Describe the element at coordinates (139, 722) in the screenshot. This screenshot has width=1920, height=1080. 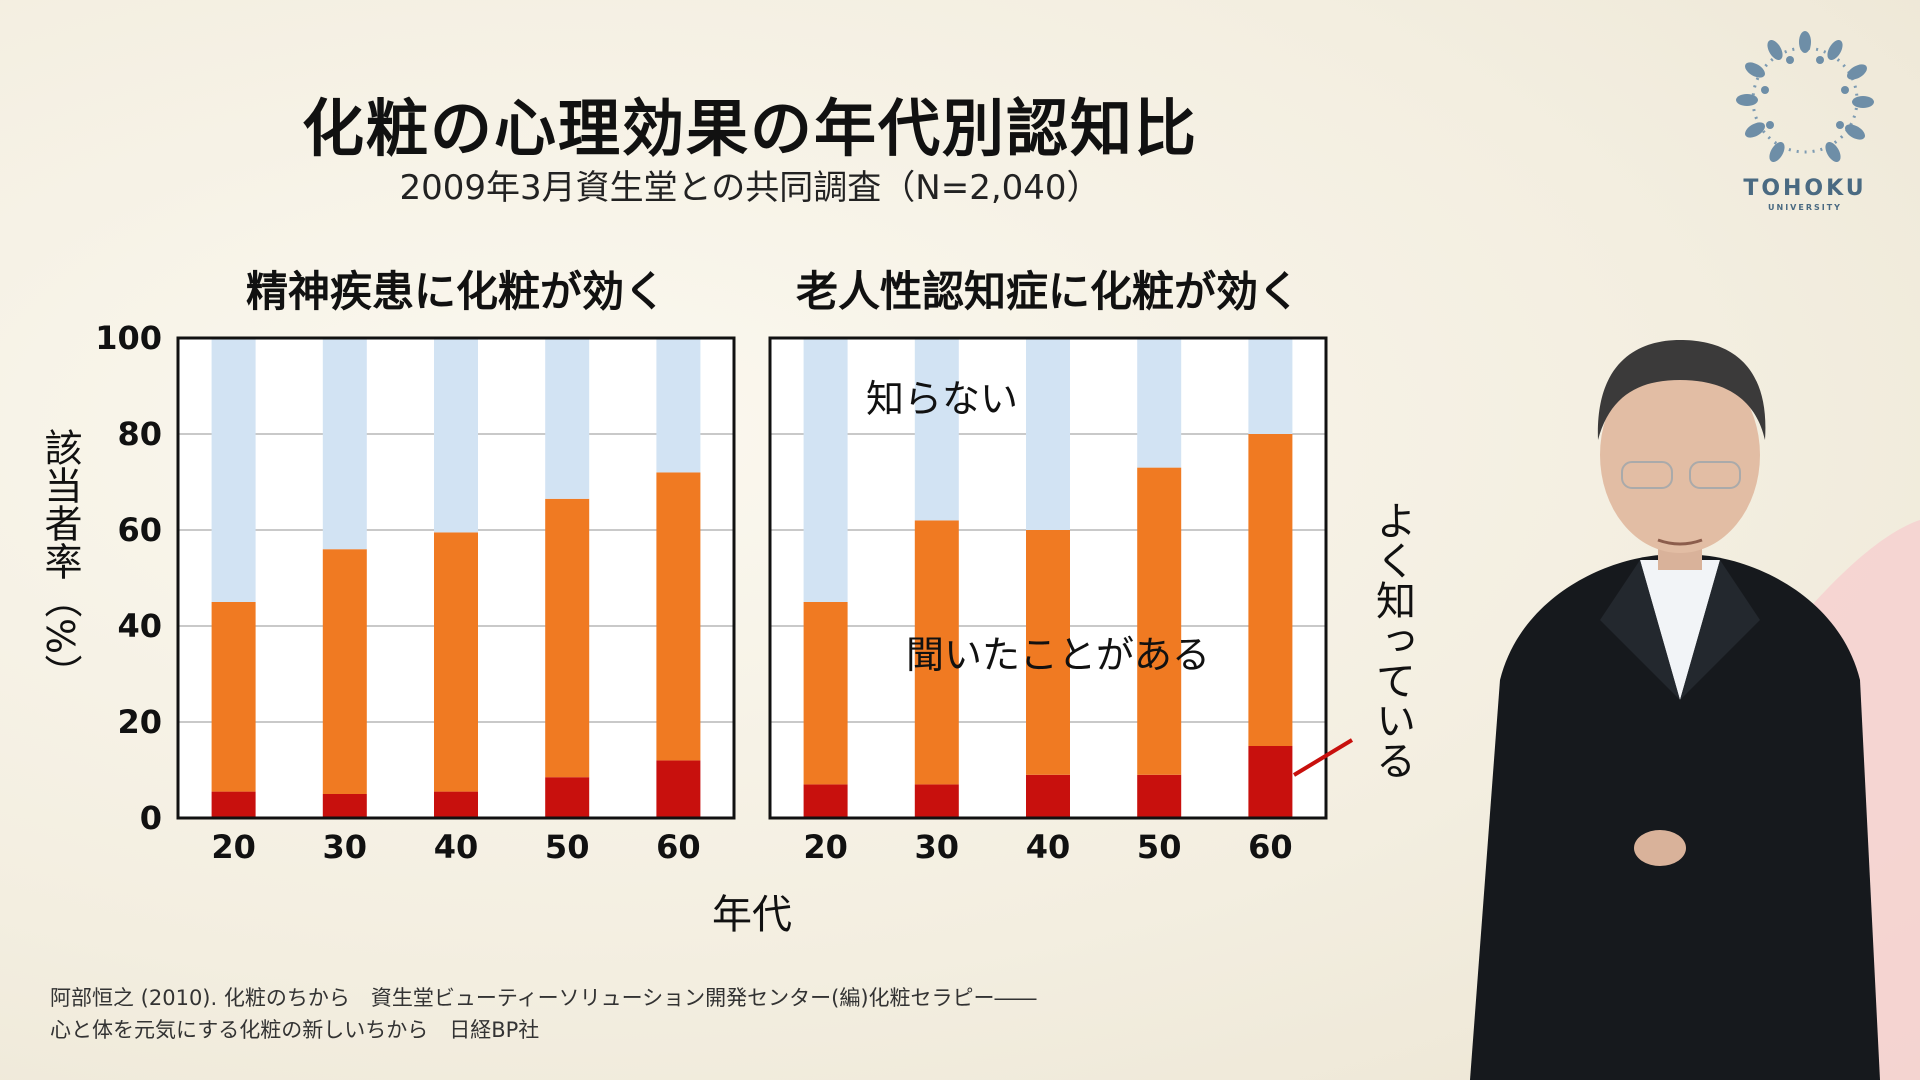
I see `y-tick-label: 20` at that location.